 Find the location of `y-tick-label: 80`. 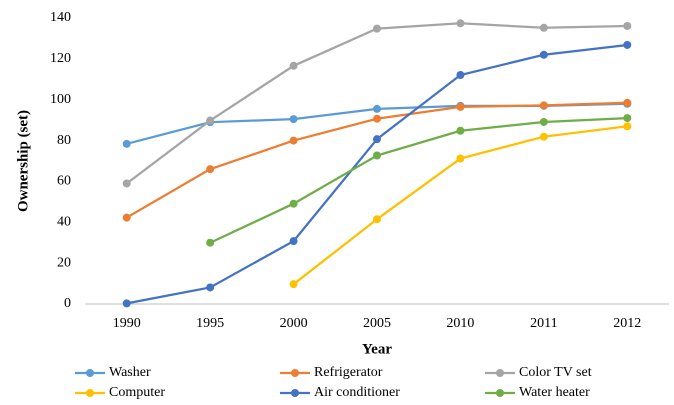

y-tick-label: 80 is located at coordinates (64, 140).